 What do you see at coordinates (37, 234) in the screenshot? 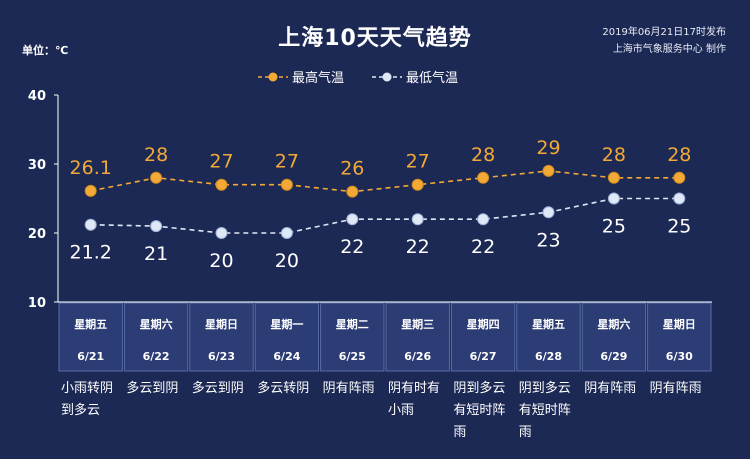
I see `y-tick-label: 20` at bounding box center [37, 234].